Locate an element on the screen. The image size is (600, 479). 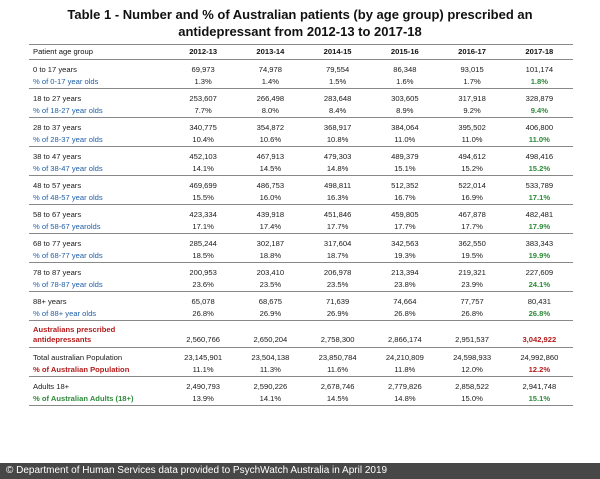
percent-cell: 11.0% is located at coordinates (405, 139).